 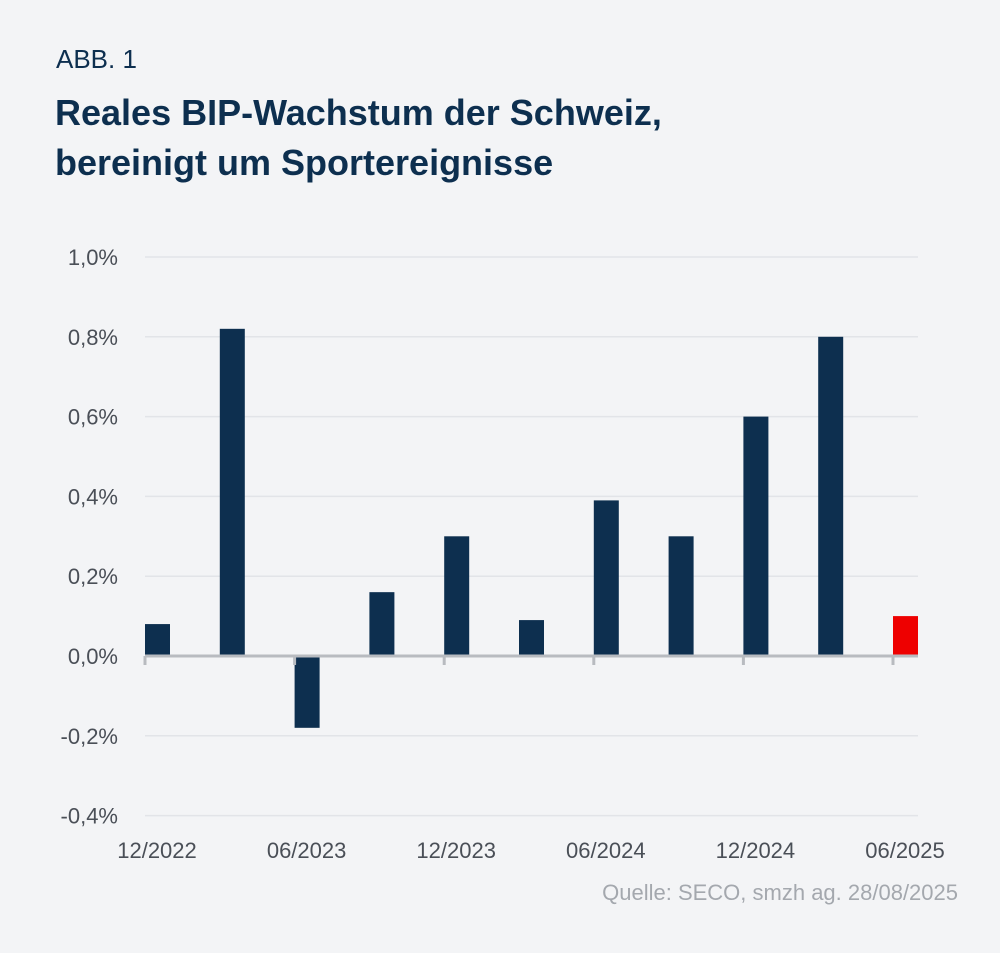 What do you see at coordinates (89, 736) in the screenshot?
I see `y-tick-label: -0,2%` at bounding box center [89, 736].